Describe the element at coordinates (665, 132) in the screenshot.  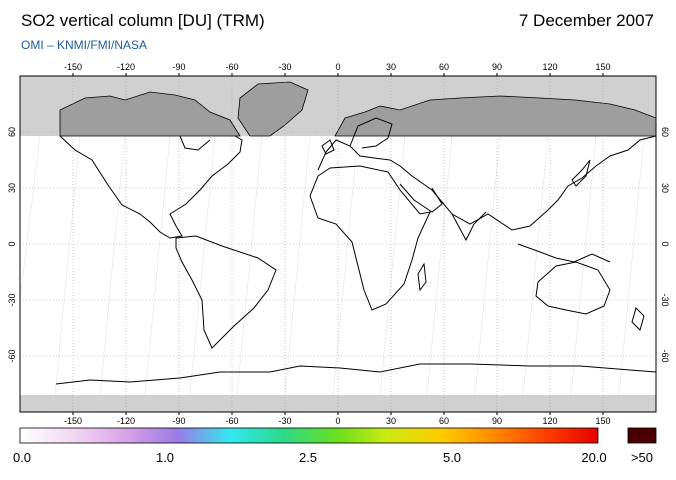
I see `lat-tick-label-right: 60` at that location.